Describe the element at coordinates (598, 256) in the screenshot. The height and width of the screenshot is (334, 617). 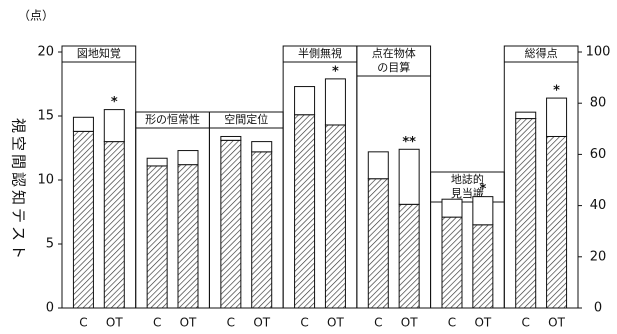
I see `y2-tick-label: 20` at that location.